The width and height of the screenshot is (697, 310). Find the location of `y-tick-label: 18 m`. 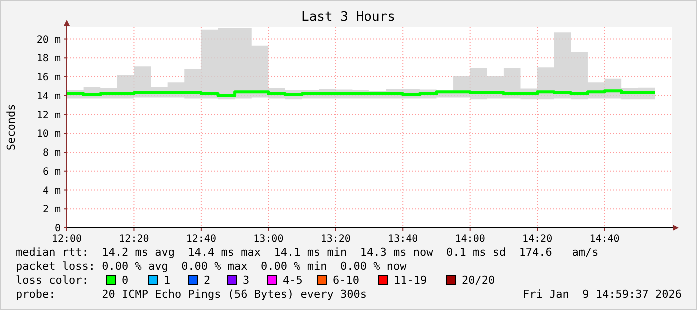

y-tick-label: 18 m is located at coordinates (48, 59).